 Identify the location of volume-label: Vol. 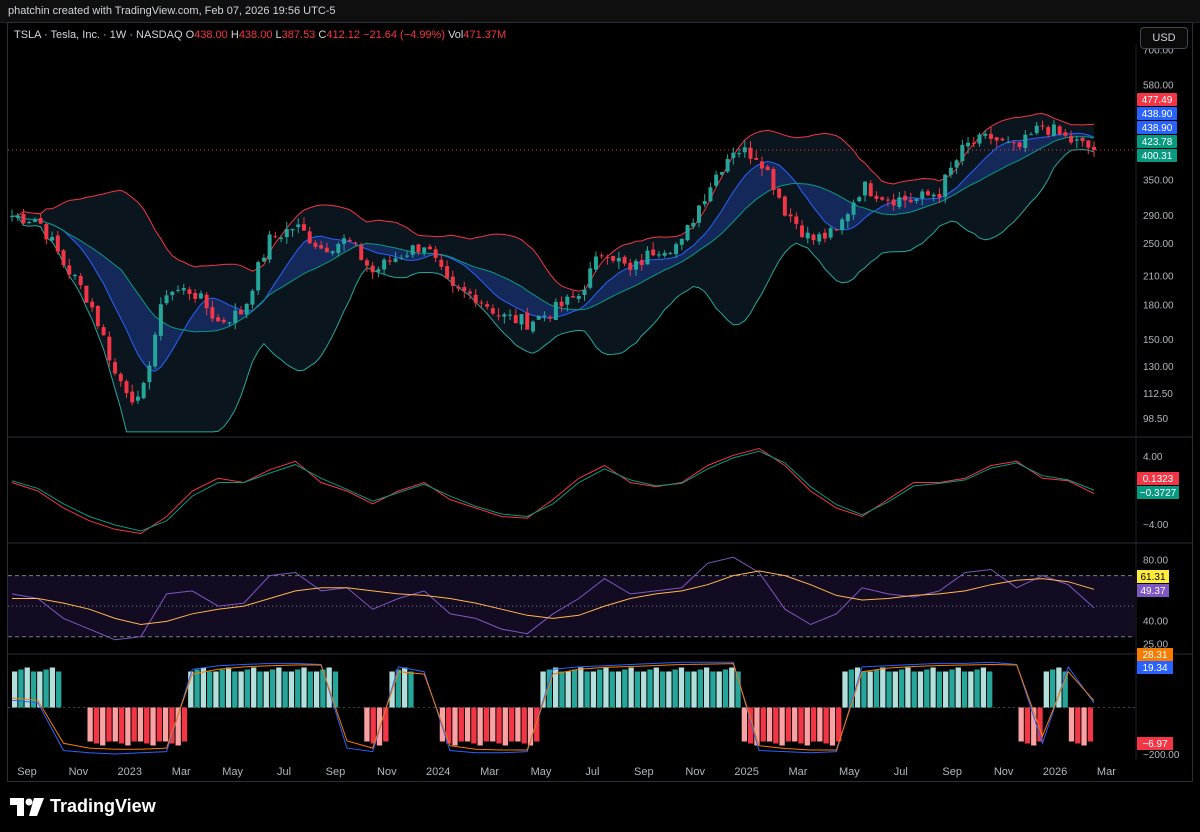
(456, 35).